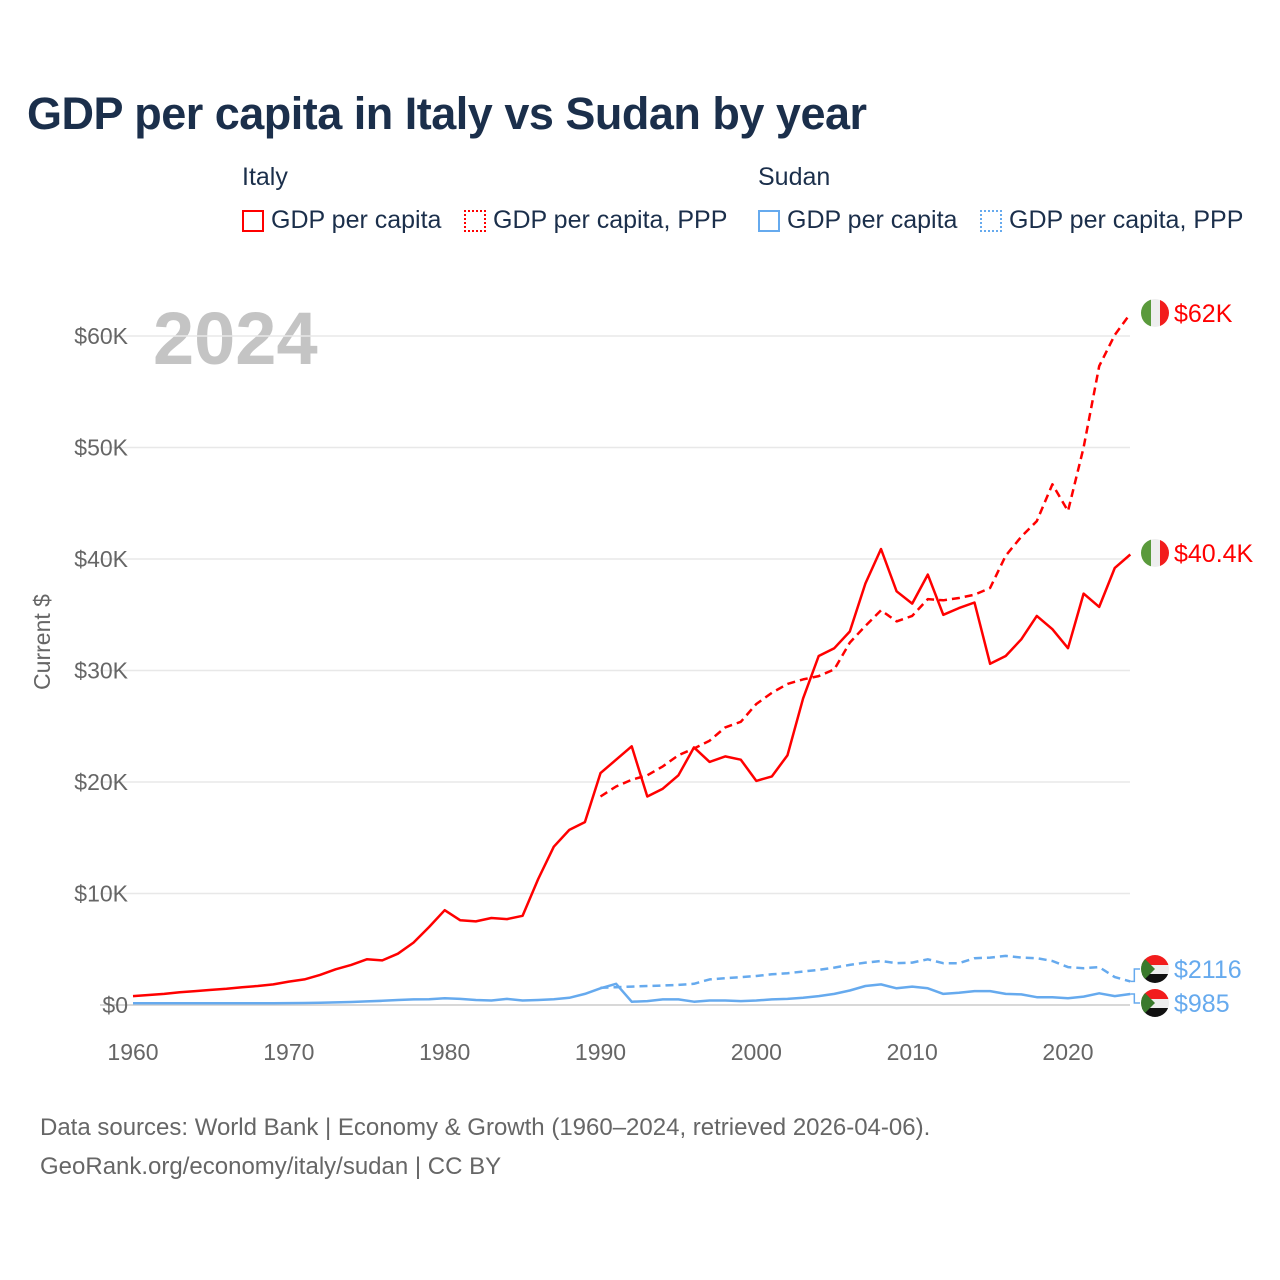  I want to click on y-tick-label: $60K, so click(101, 336).